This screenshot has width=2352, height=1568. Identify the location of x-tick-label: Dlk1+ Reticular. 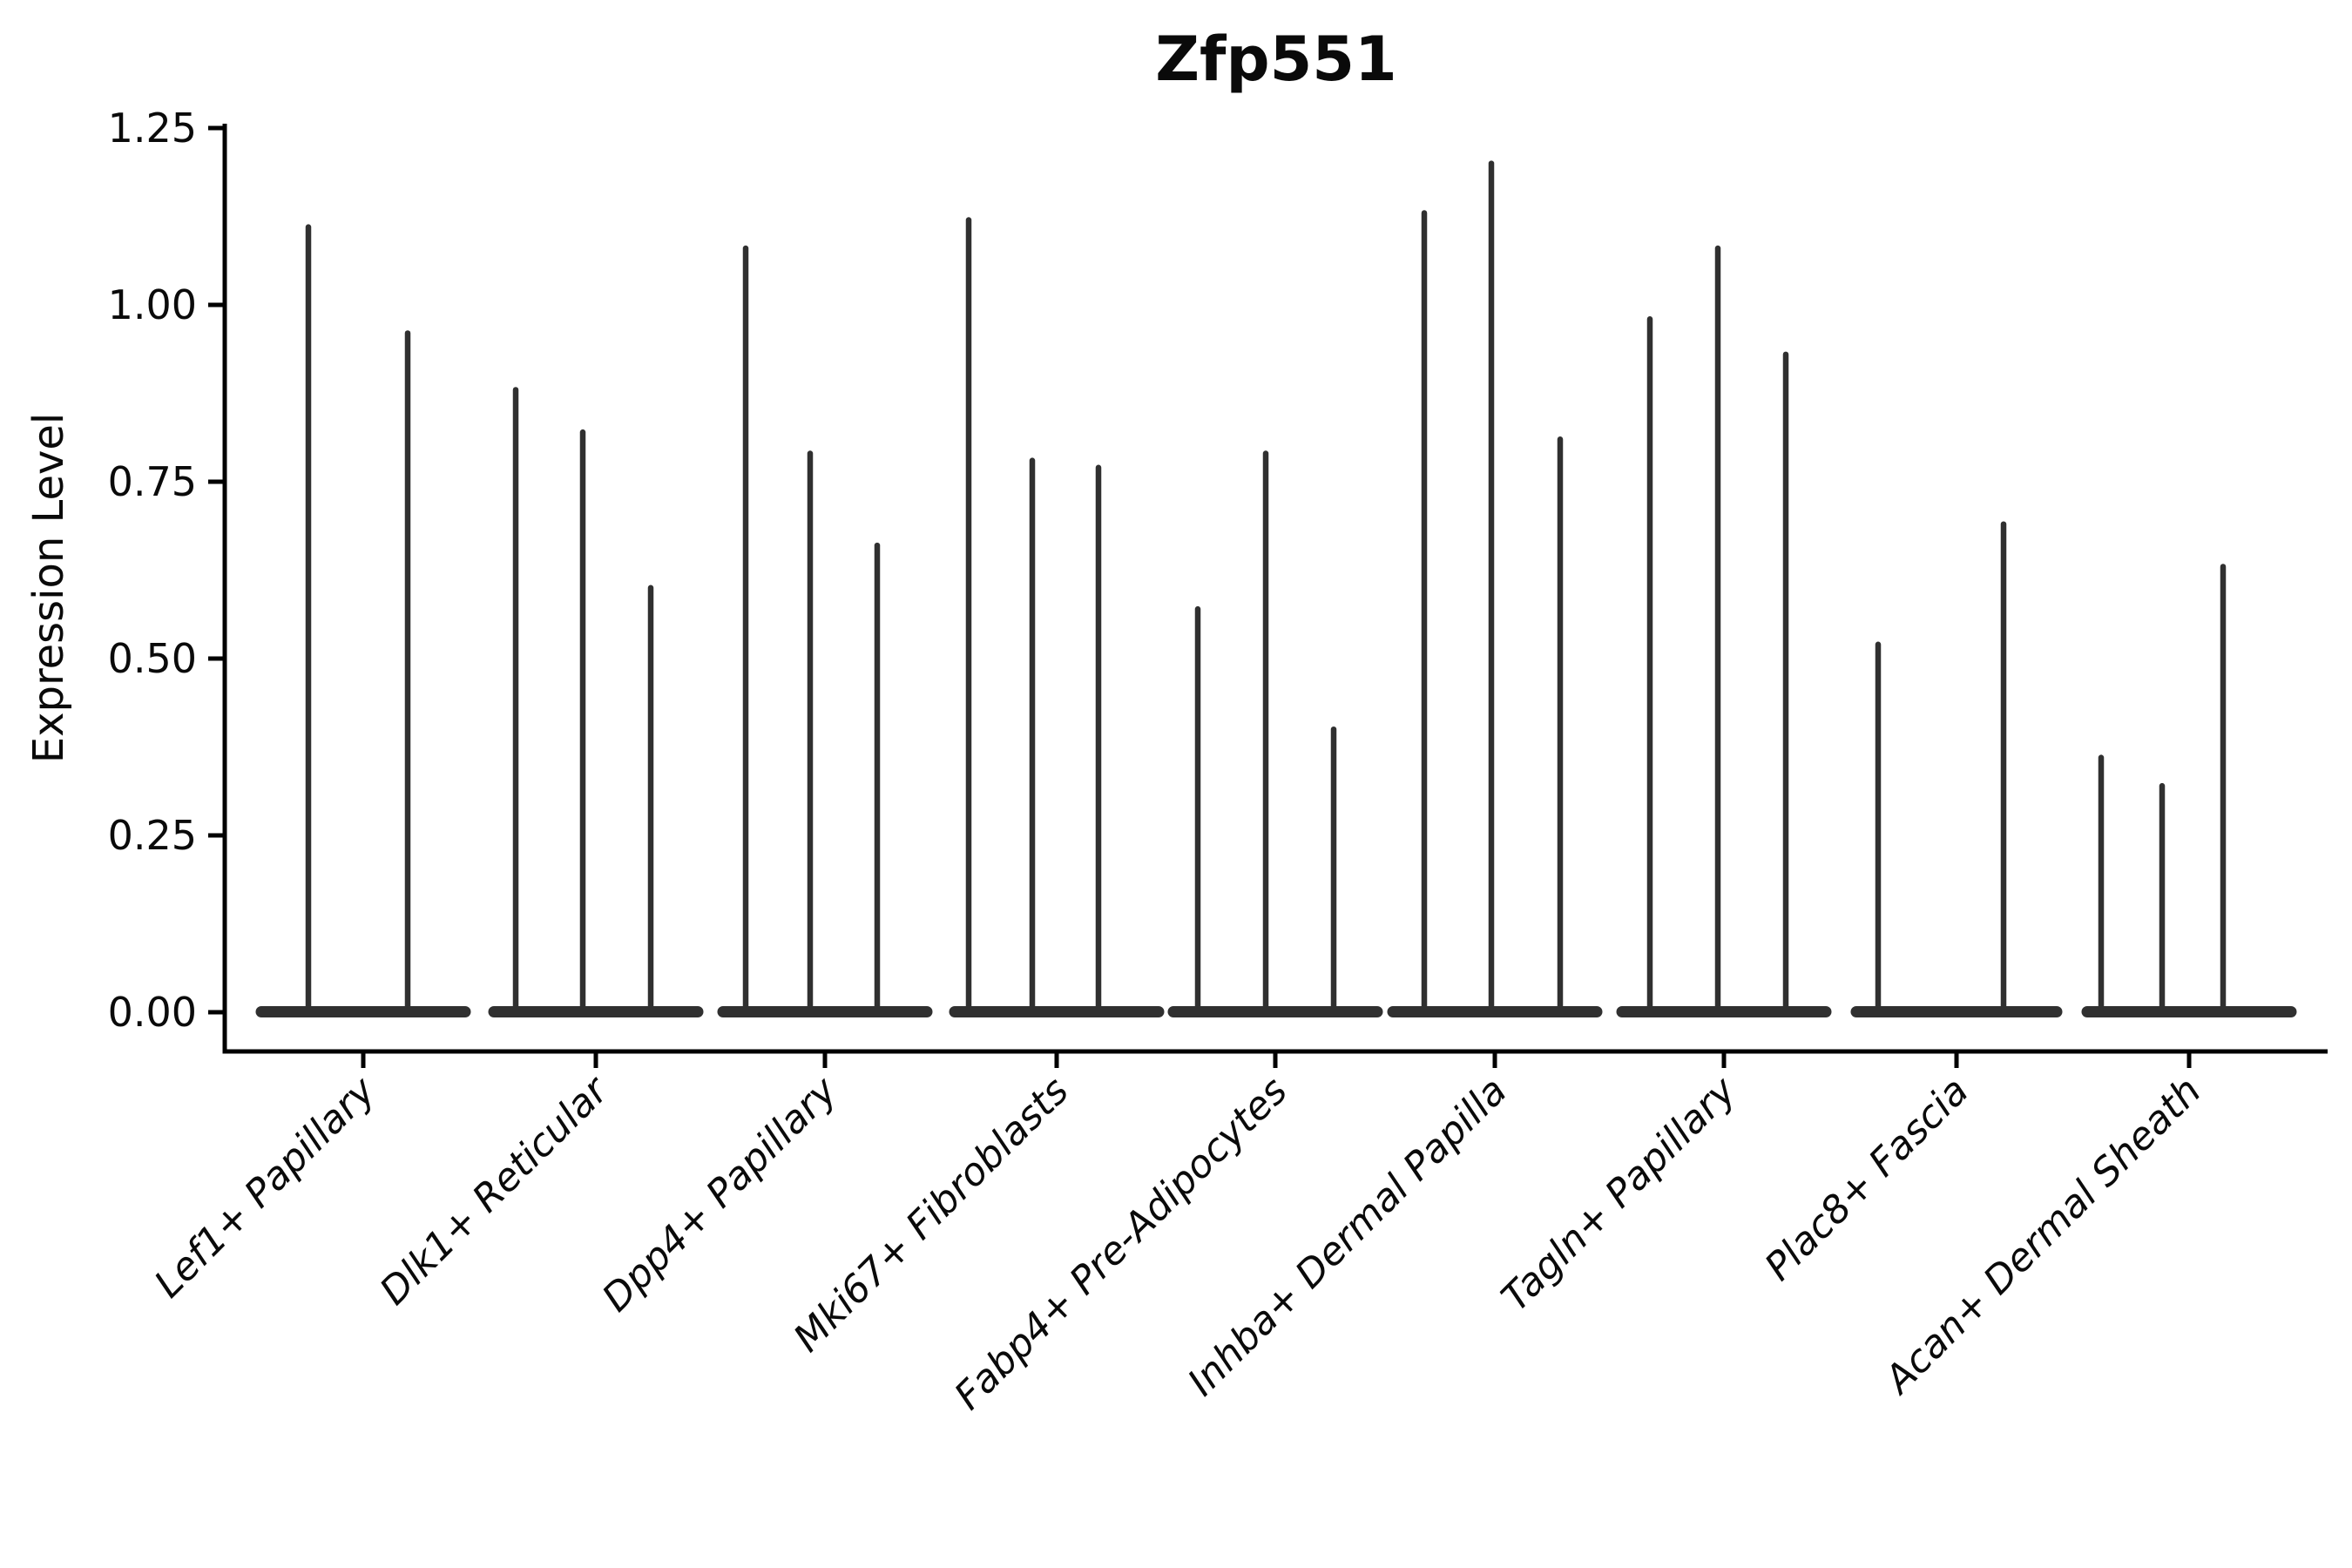
(495, 1191).